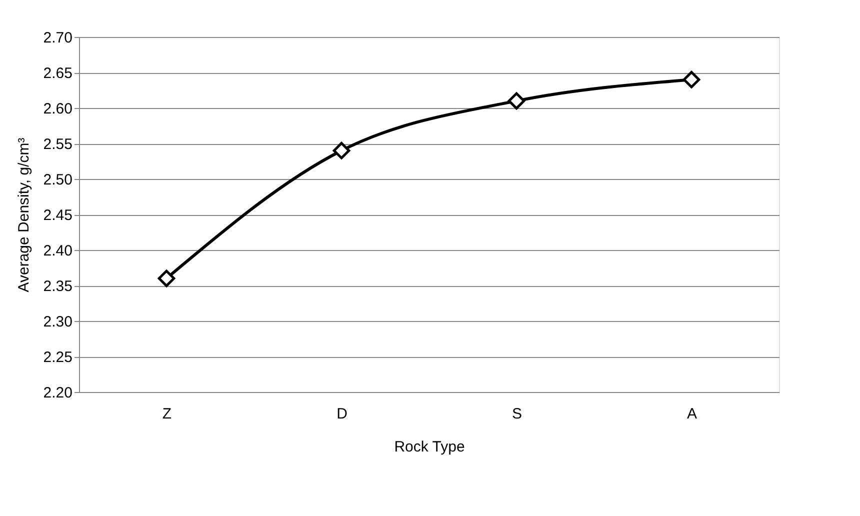 The image size is (860, 516). I want to click on x-axis-title: Rock Type, so click(429, 447).